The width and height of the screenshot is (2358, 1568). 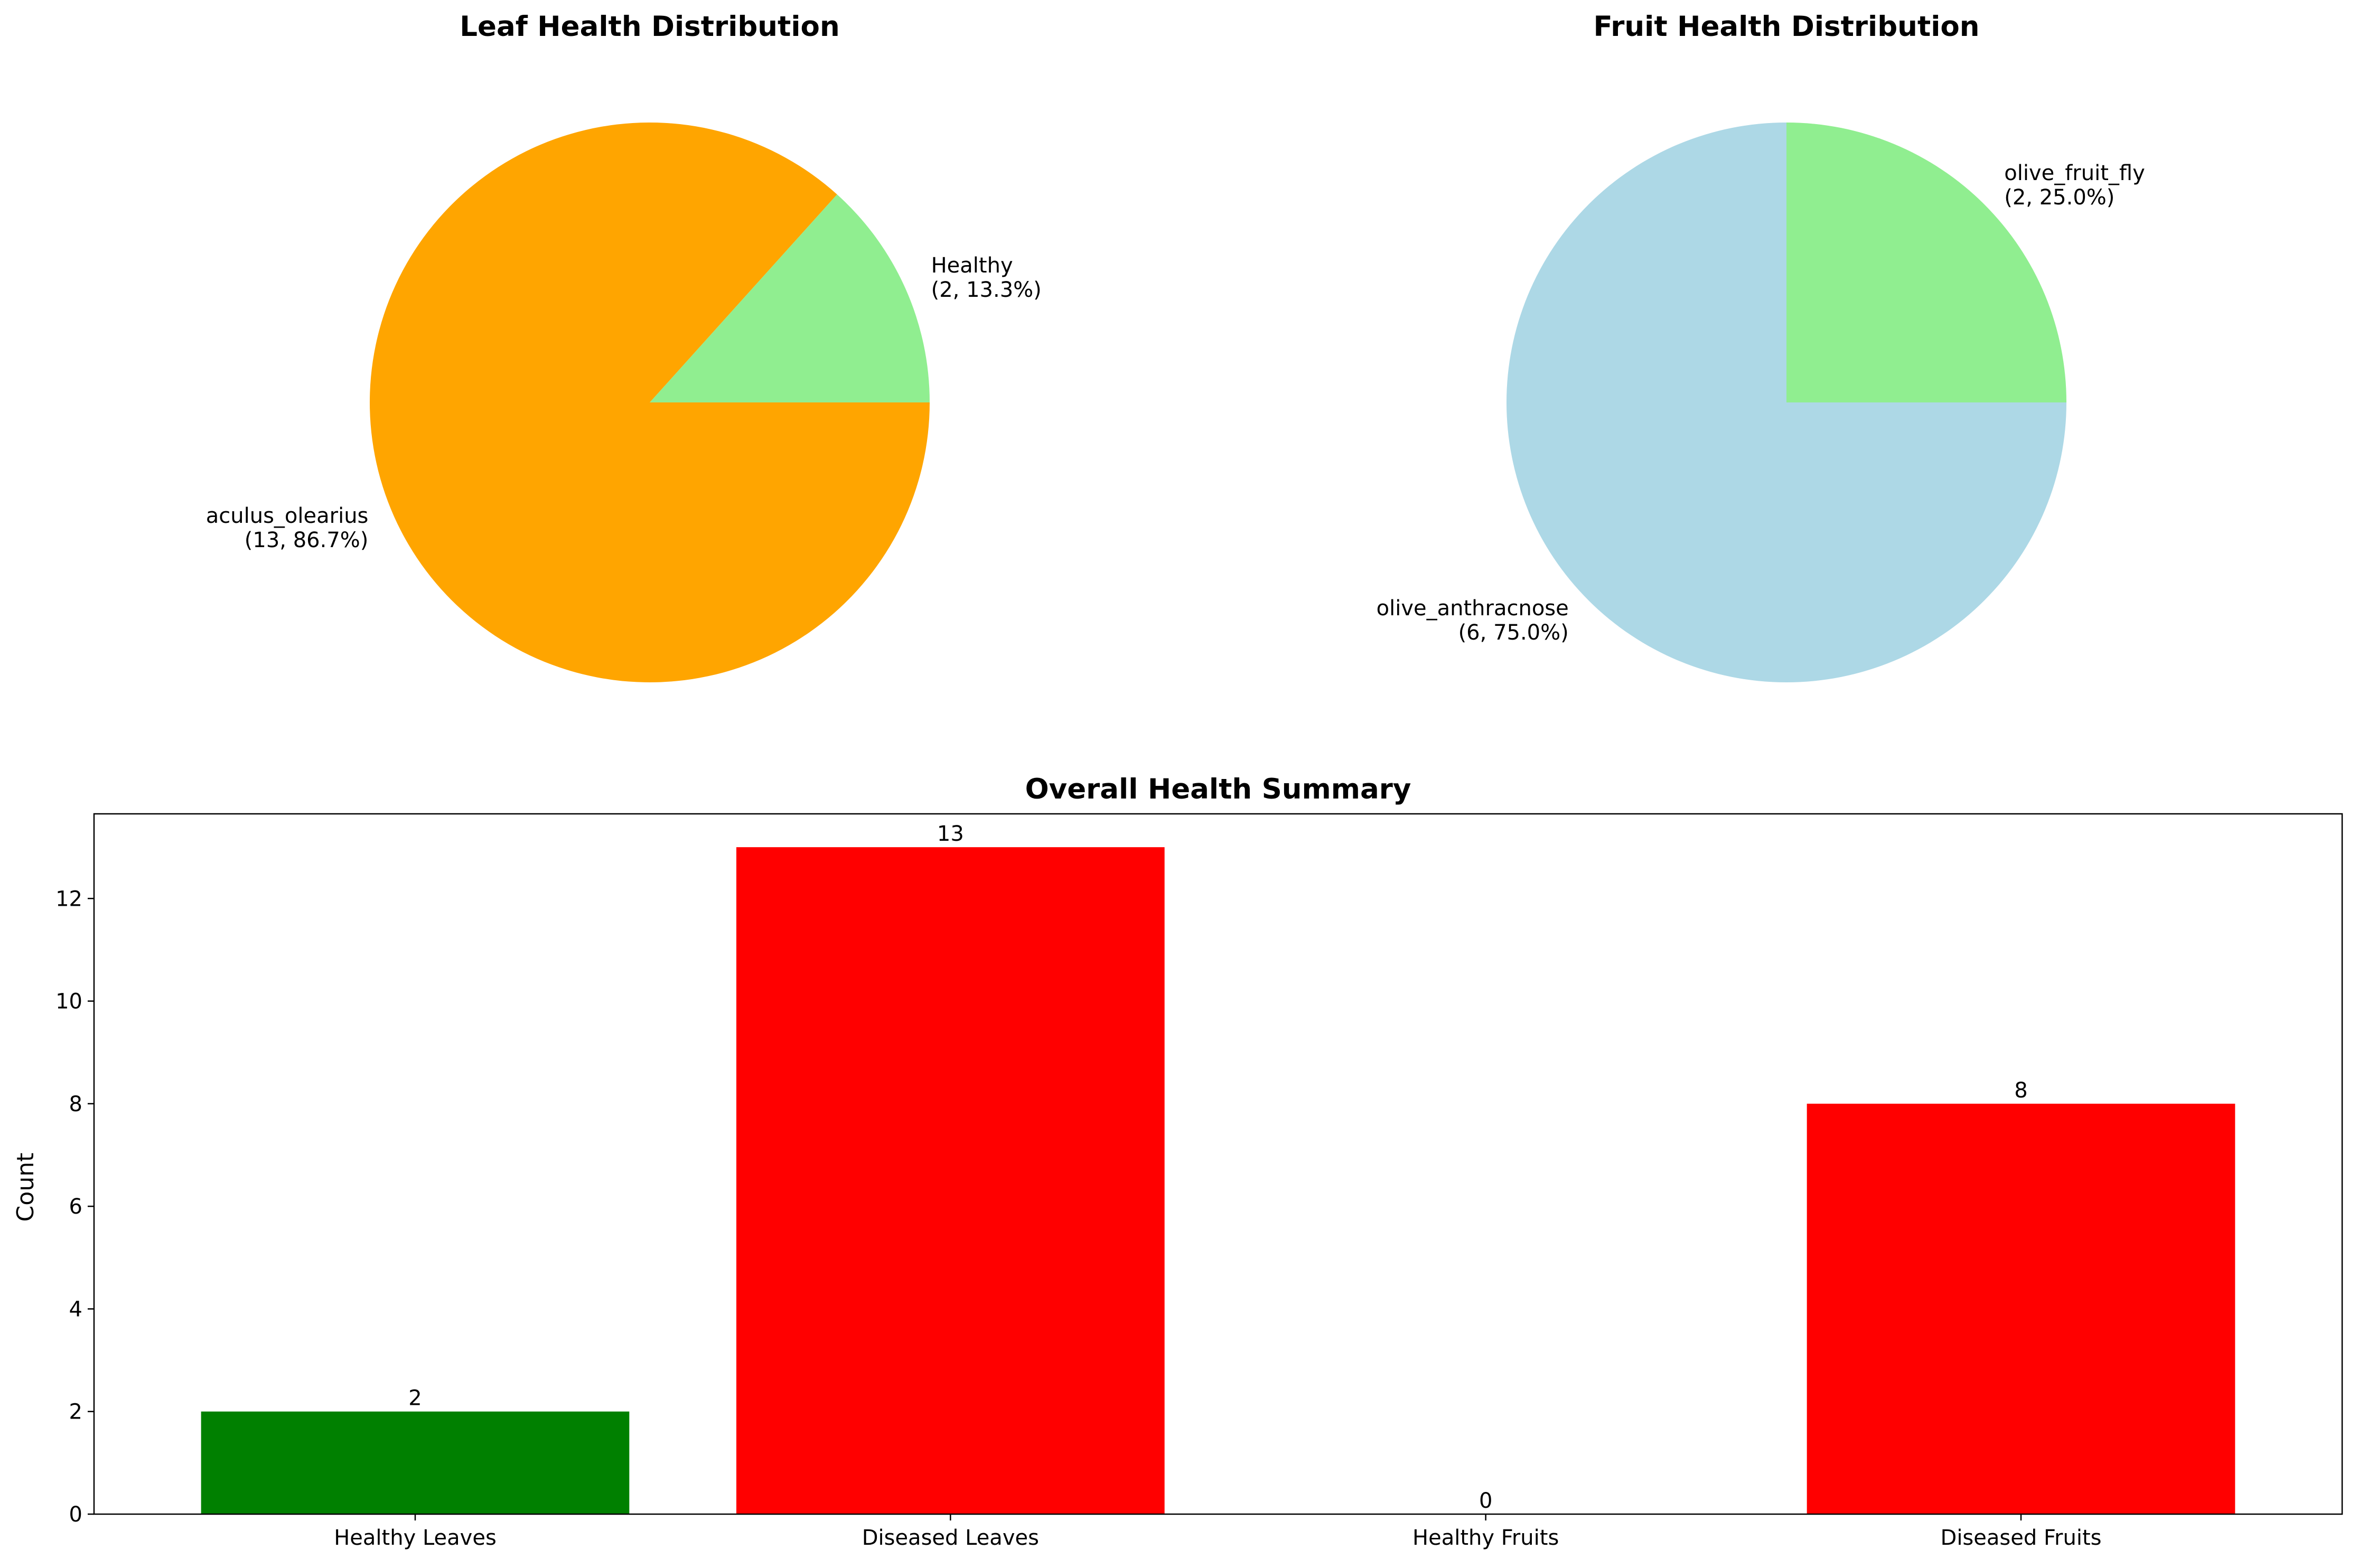 What do you see at coordinates (75, 1412) in the screenshot?
I see `y-tick-label: 2` at bounding box center [75, 1412].